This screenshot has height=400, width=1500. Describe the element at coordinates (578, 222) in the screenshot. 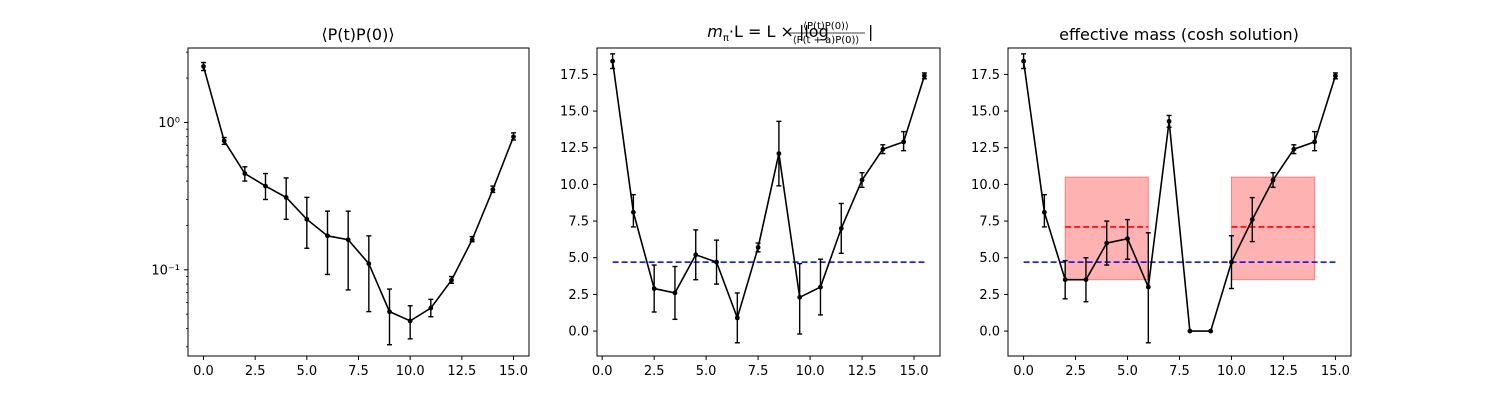

I see `panel-2-y-tick-label: 7.5` at that location.